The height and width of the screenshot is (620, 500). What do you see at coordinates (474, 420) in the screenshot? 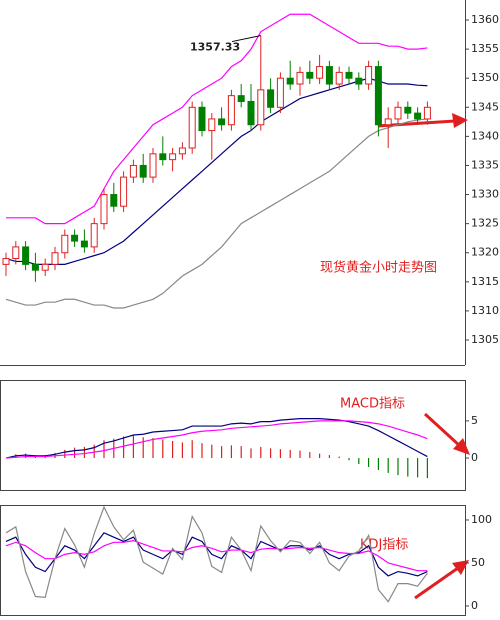
I see `y-tick-label: 5` at bounding box center [474, 420].